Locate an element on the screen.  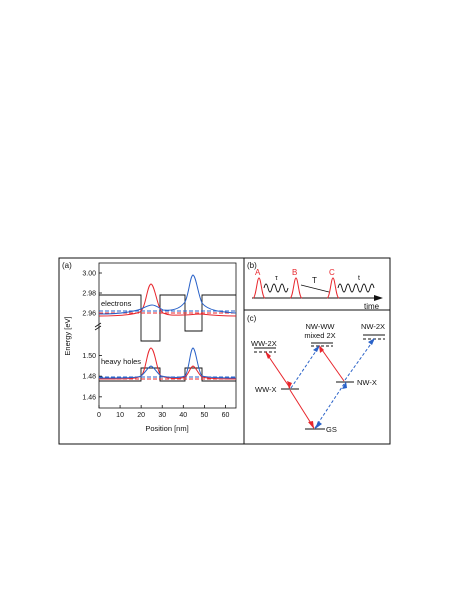
x-axis-ticks: 0 10 20 30 40 50 60 is located at coordinates (163, 412).